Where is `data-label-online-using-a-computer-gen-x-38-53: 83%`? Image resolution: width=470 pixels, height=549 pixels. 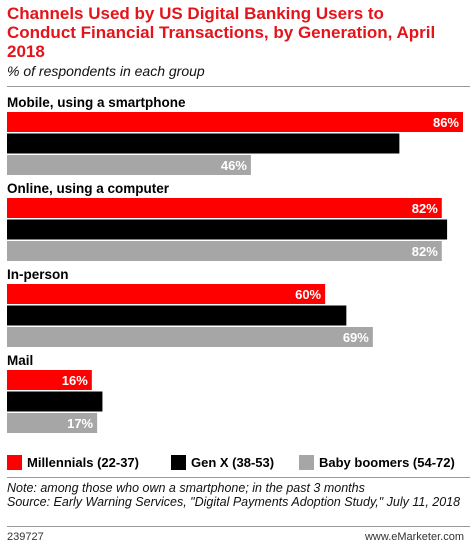 data-label-online-using-a-computer-gen-x-38-53: 83% is located at coordinates (430, 230).